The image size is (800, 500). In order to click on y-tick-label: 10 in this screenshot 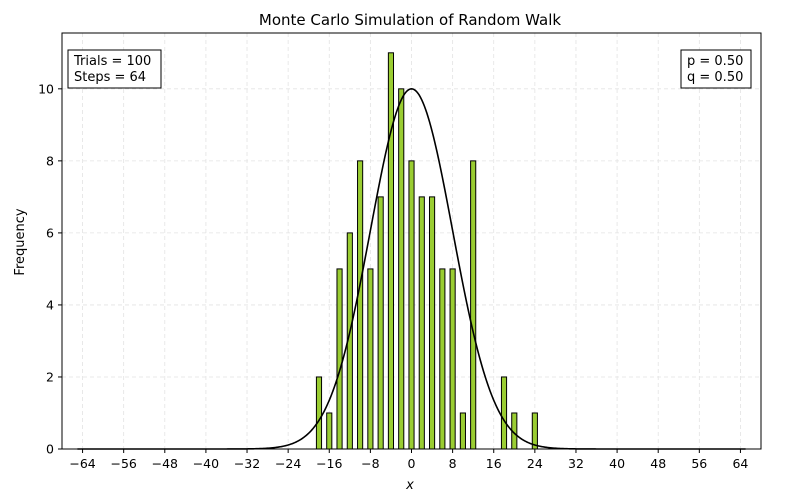, I will do `click(46, 88)`.